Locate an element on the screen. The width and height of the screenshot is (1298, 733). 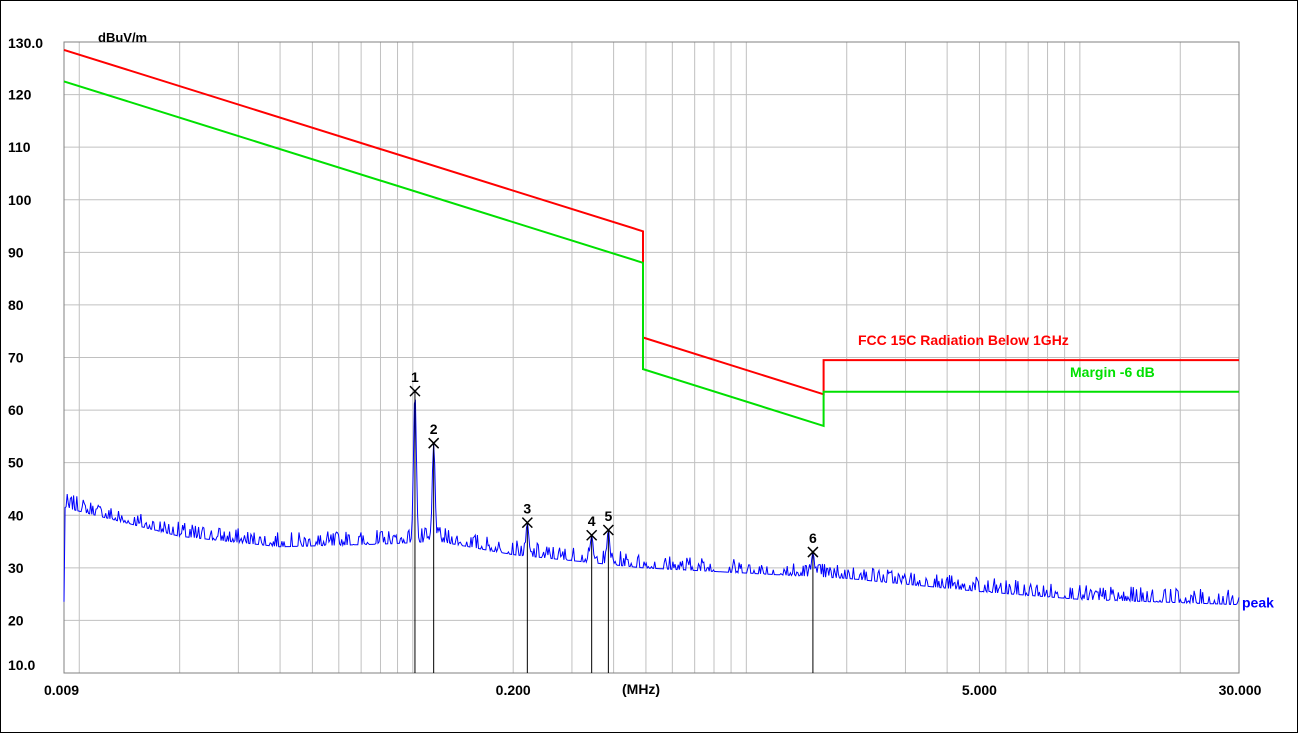
y-tick-label: 60 is located at coordinates (16, 410).